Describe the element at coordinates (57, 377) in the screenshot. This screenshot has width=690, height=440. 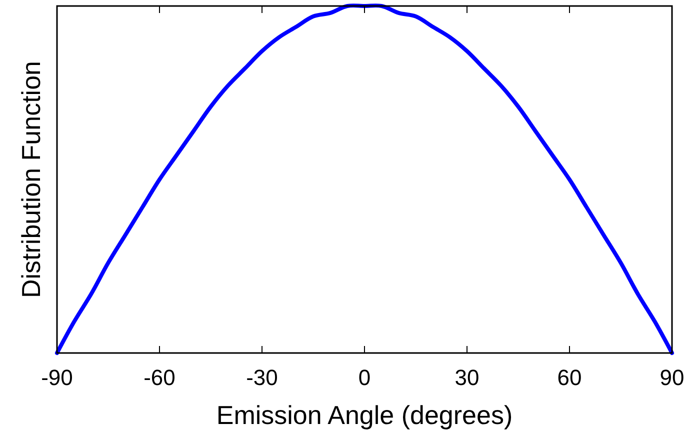
I see `x-tick-label: -90` at that location.